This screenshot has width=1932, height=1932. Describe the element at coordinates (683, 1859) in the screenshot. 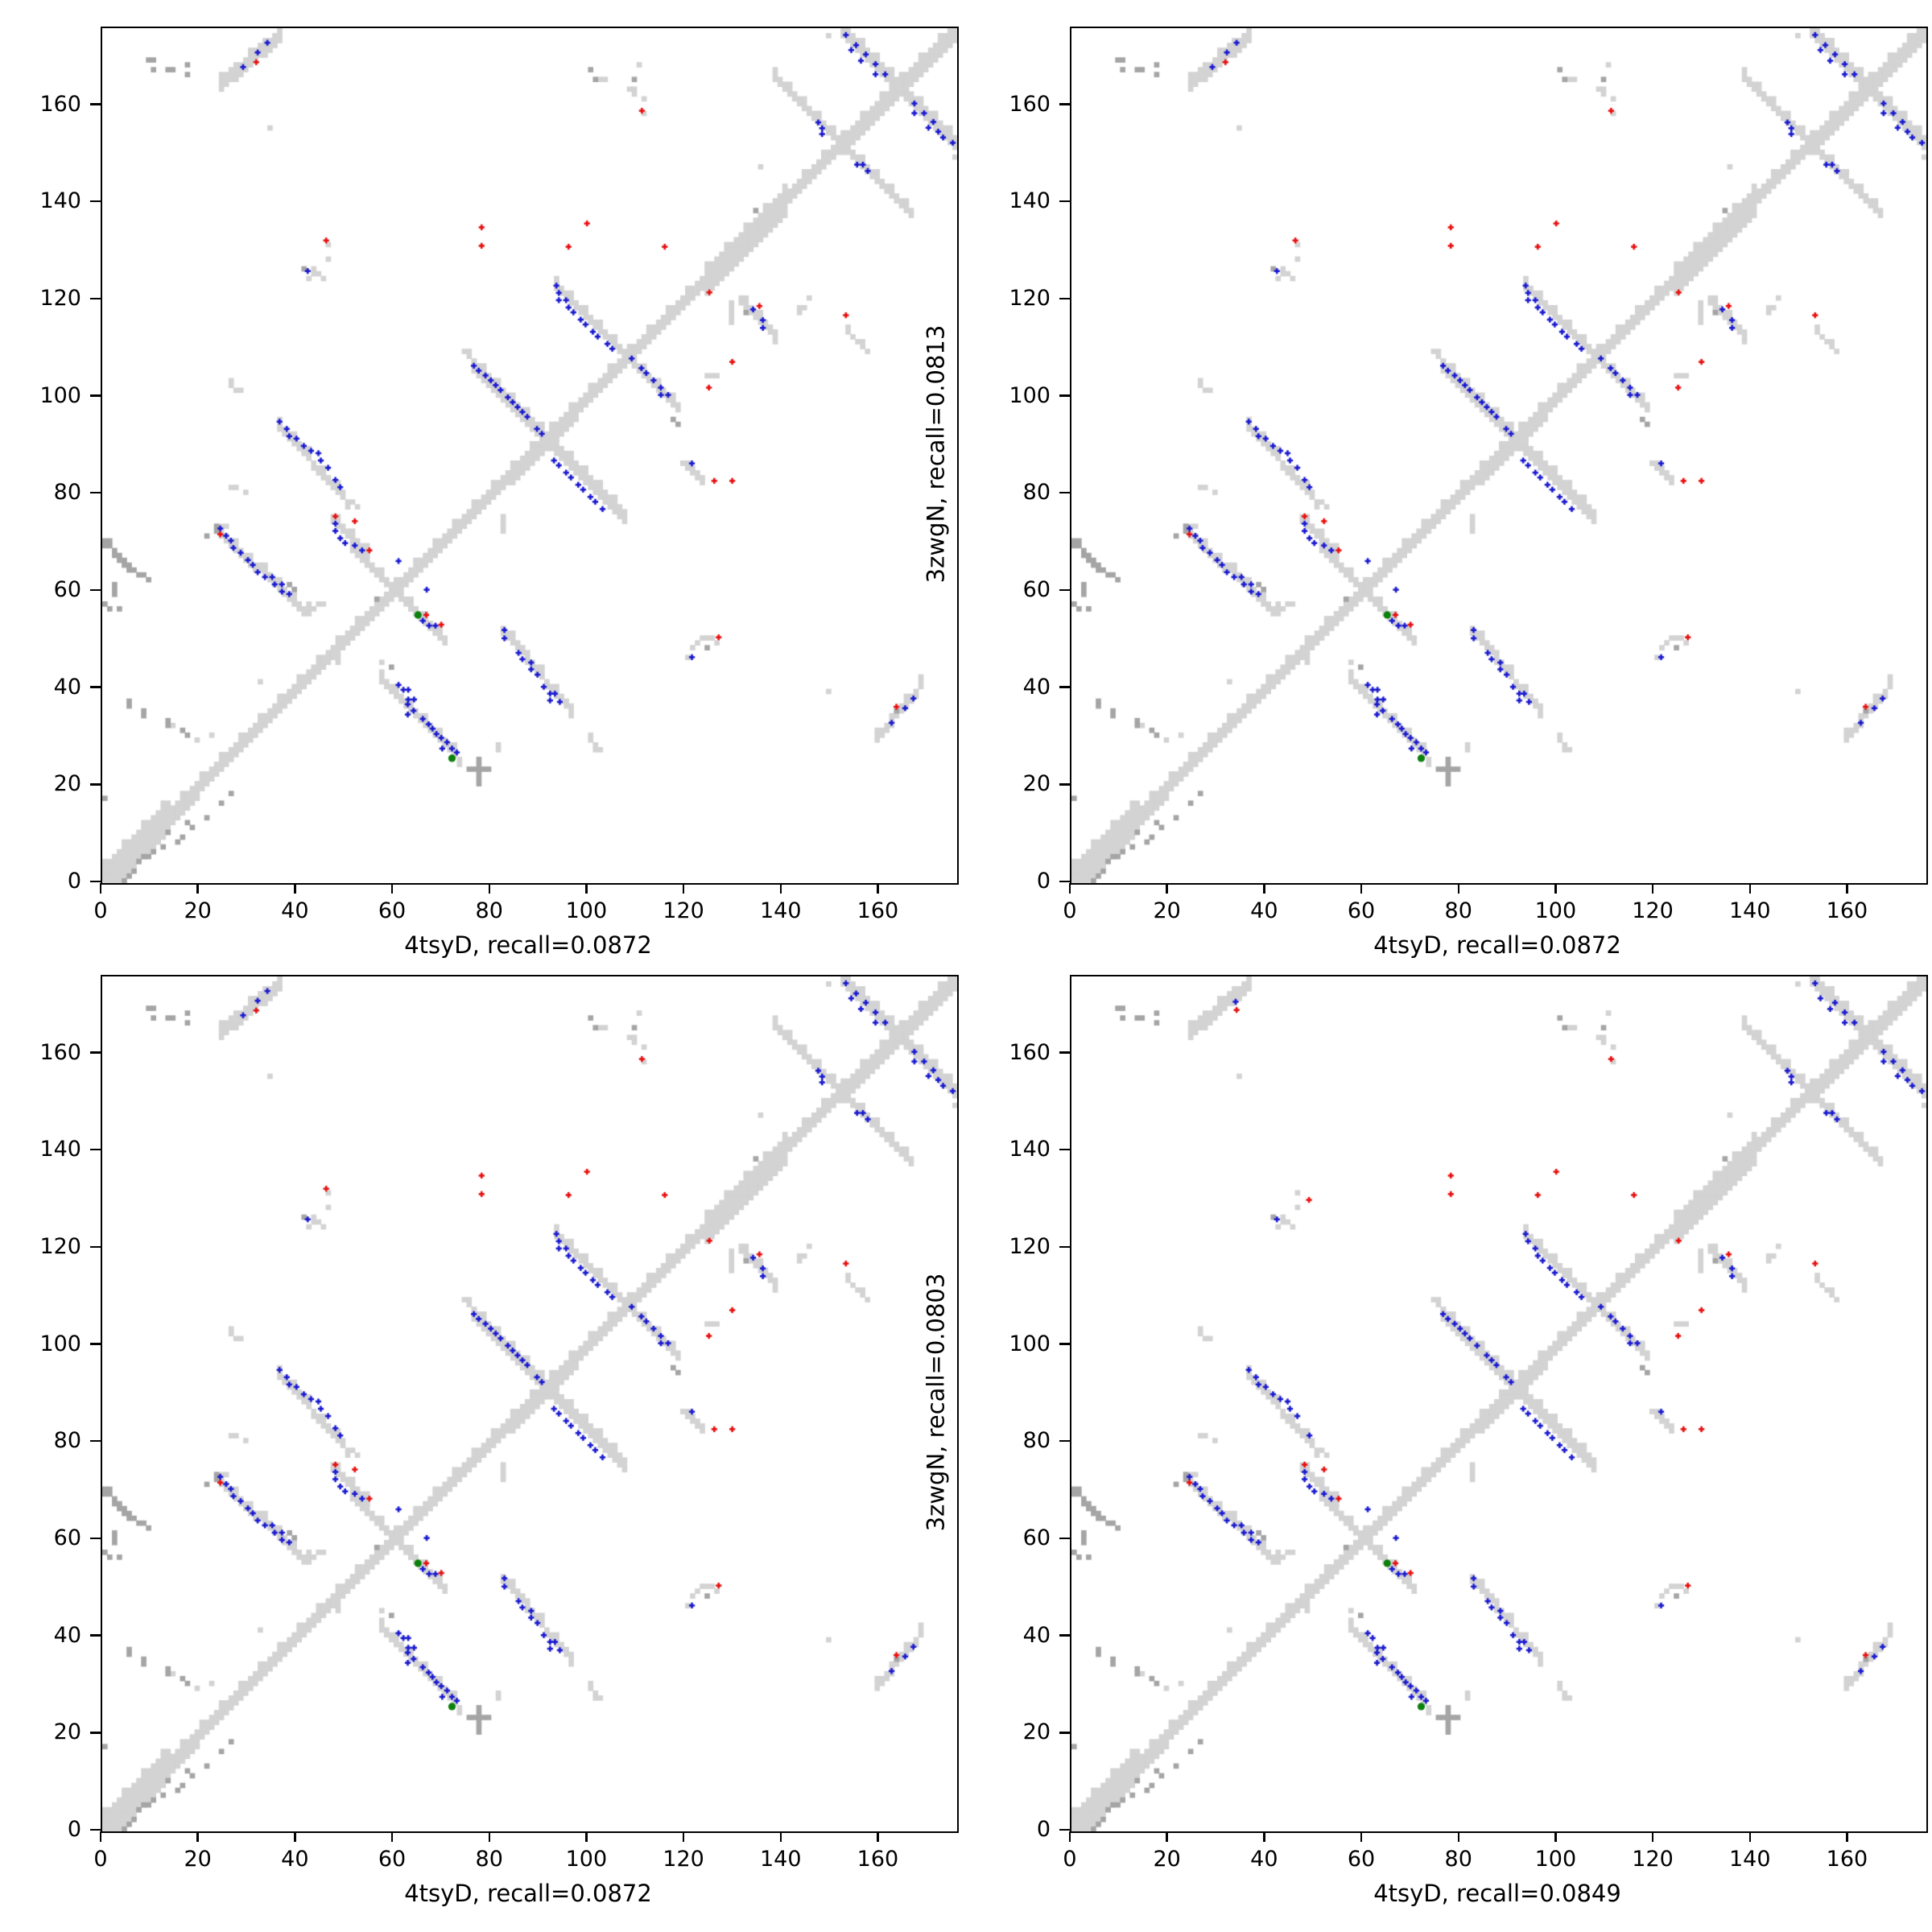

I see `x-tick-label: 120` at that location.